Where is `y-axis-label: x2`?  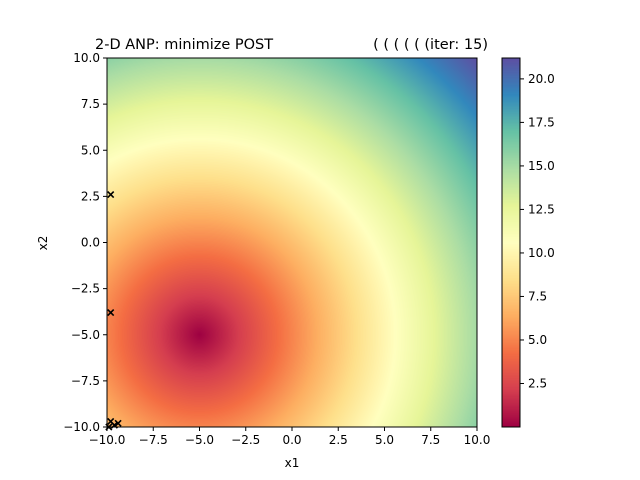 y-axis-label: x2 is located at coordinates (43, 243).